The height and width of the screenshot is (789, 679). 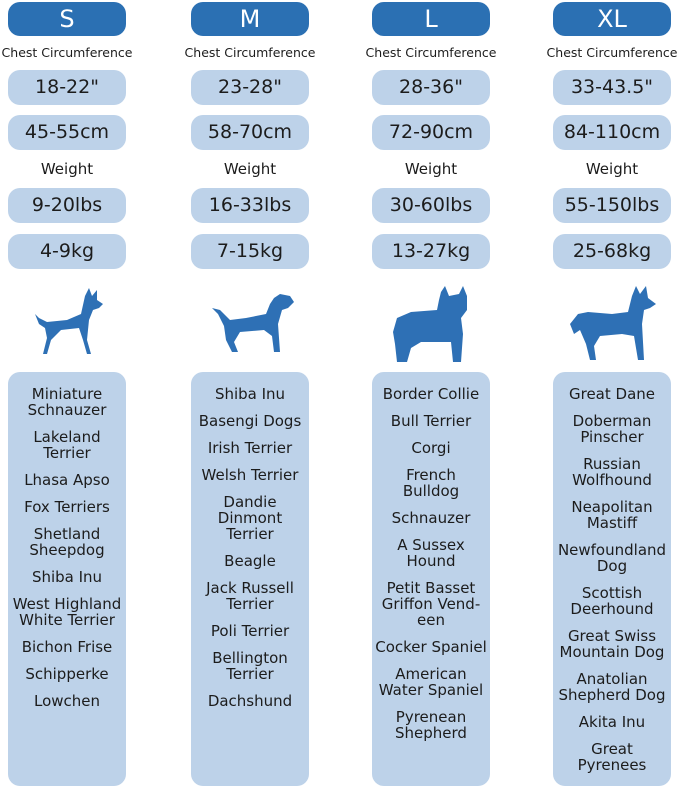 I want to click on size-header: S, so click(x=67, y=19).